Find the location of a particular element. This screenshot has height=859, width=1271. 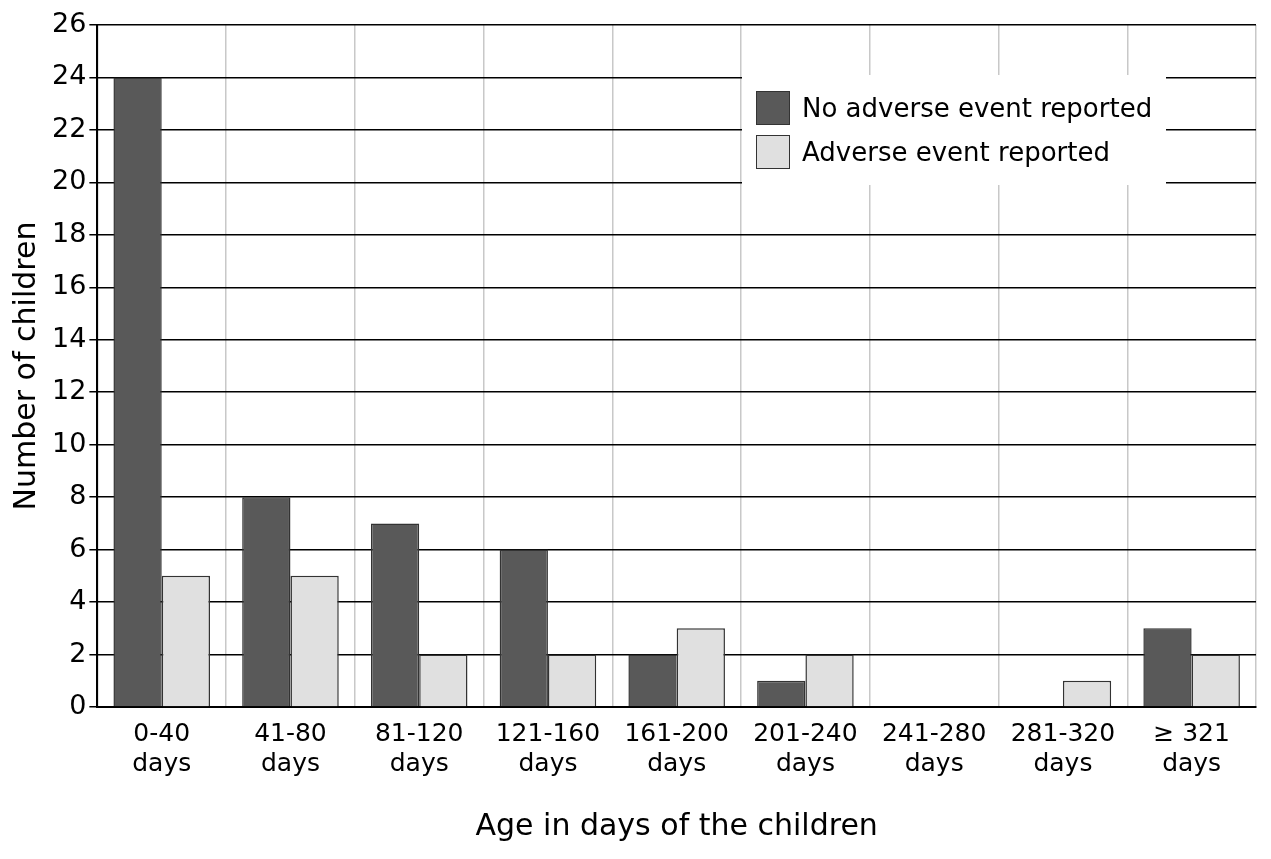

y-tick-label: 24 is located at coordinates (69, 75).